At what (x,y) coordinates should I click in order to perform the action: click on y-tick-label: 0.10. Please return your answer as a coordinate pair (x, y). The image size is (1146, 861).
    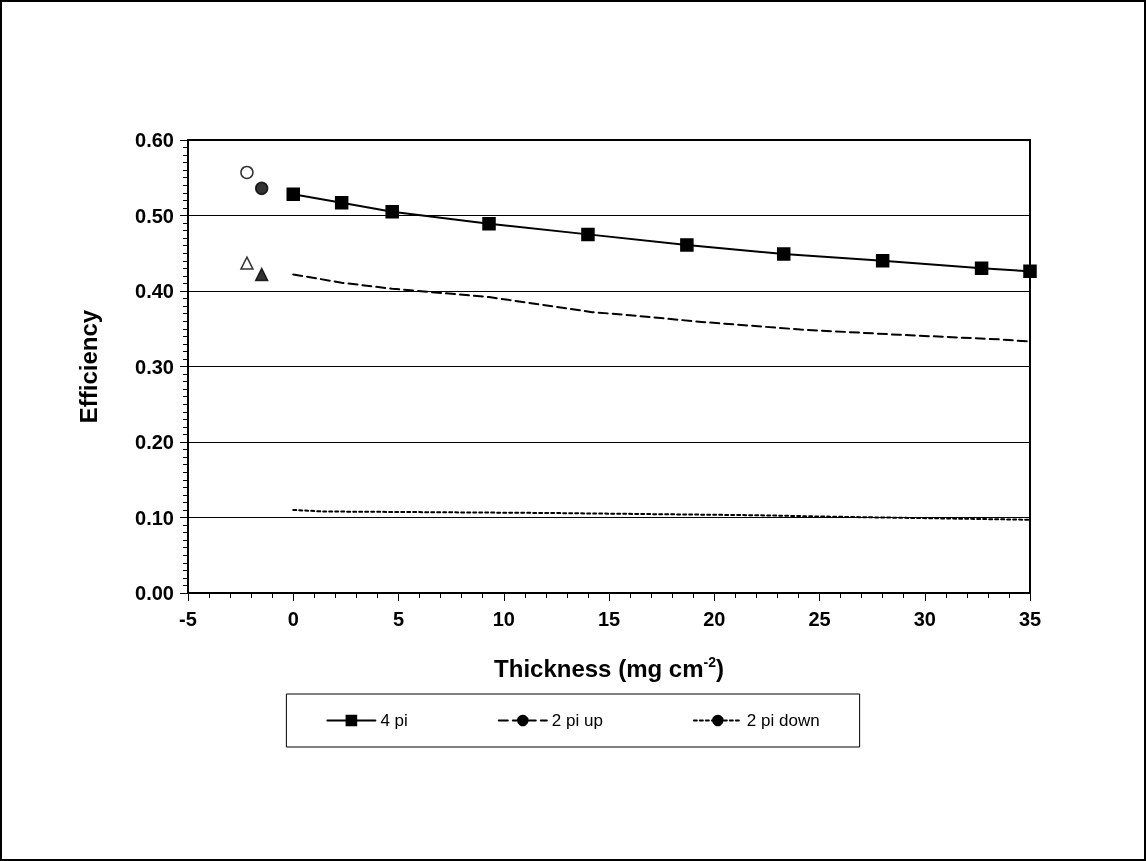
    Looking at the image, I should click on (154, 517).